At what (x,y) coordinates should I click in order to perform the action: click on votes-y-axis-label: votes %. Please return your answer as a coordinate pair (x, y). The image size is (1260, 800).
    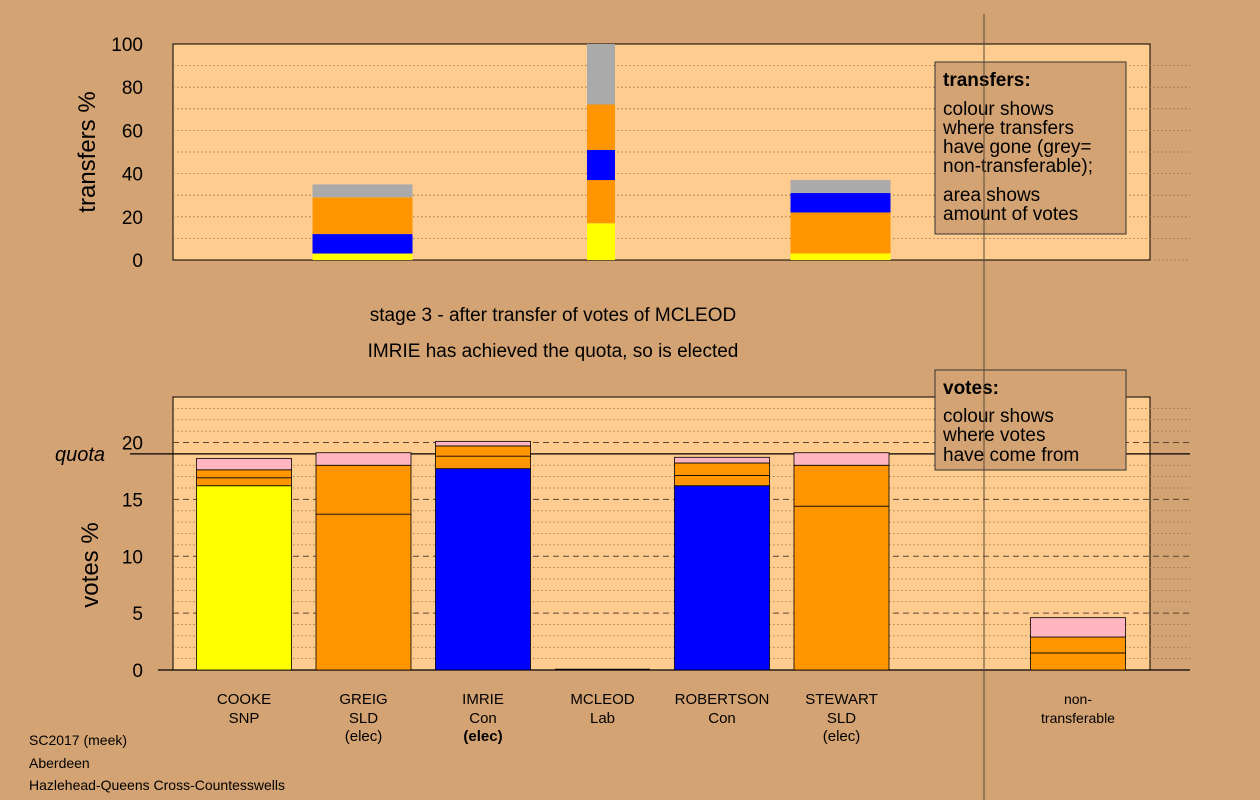
    Looking at the image, I should click on (90, 564).